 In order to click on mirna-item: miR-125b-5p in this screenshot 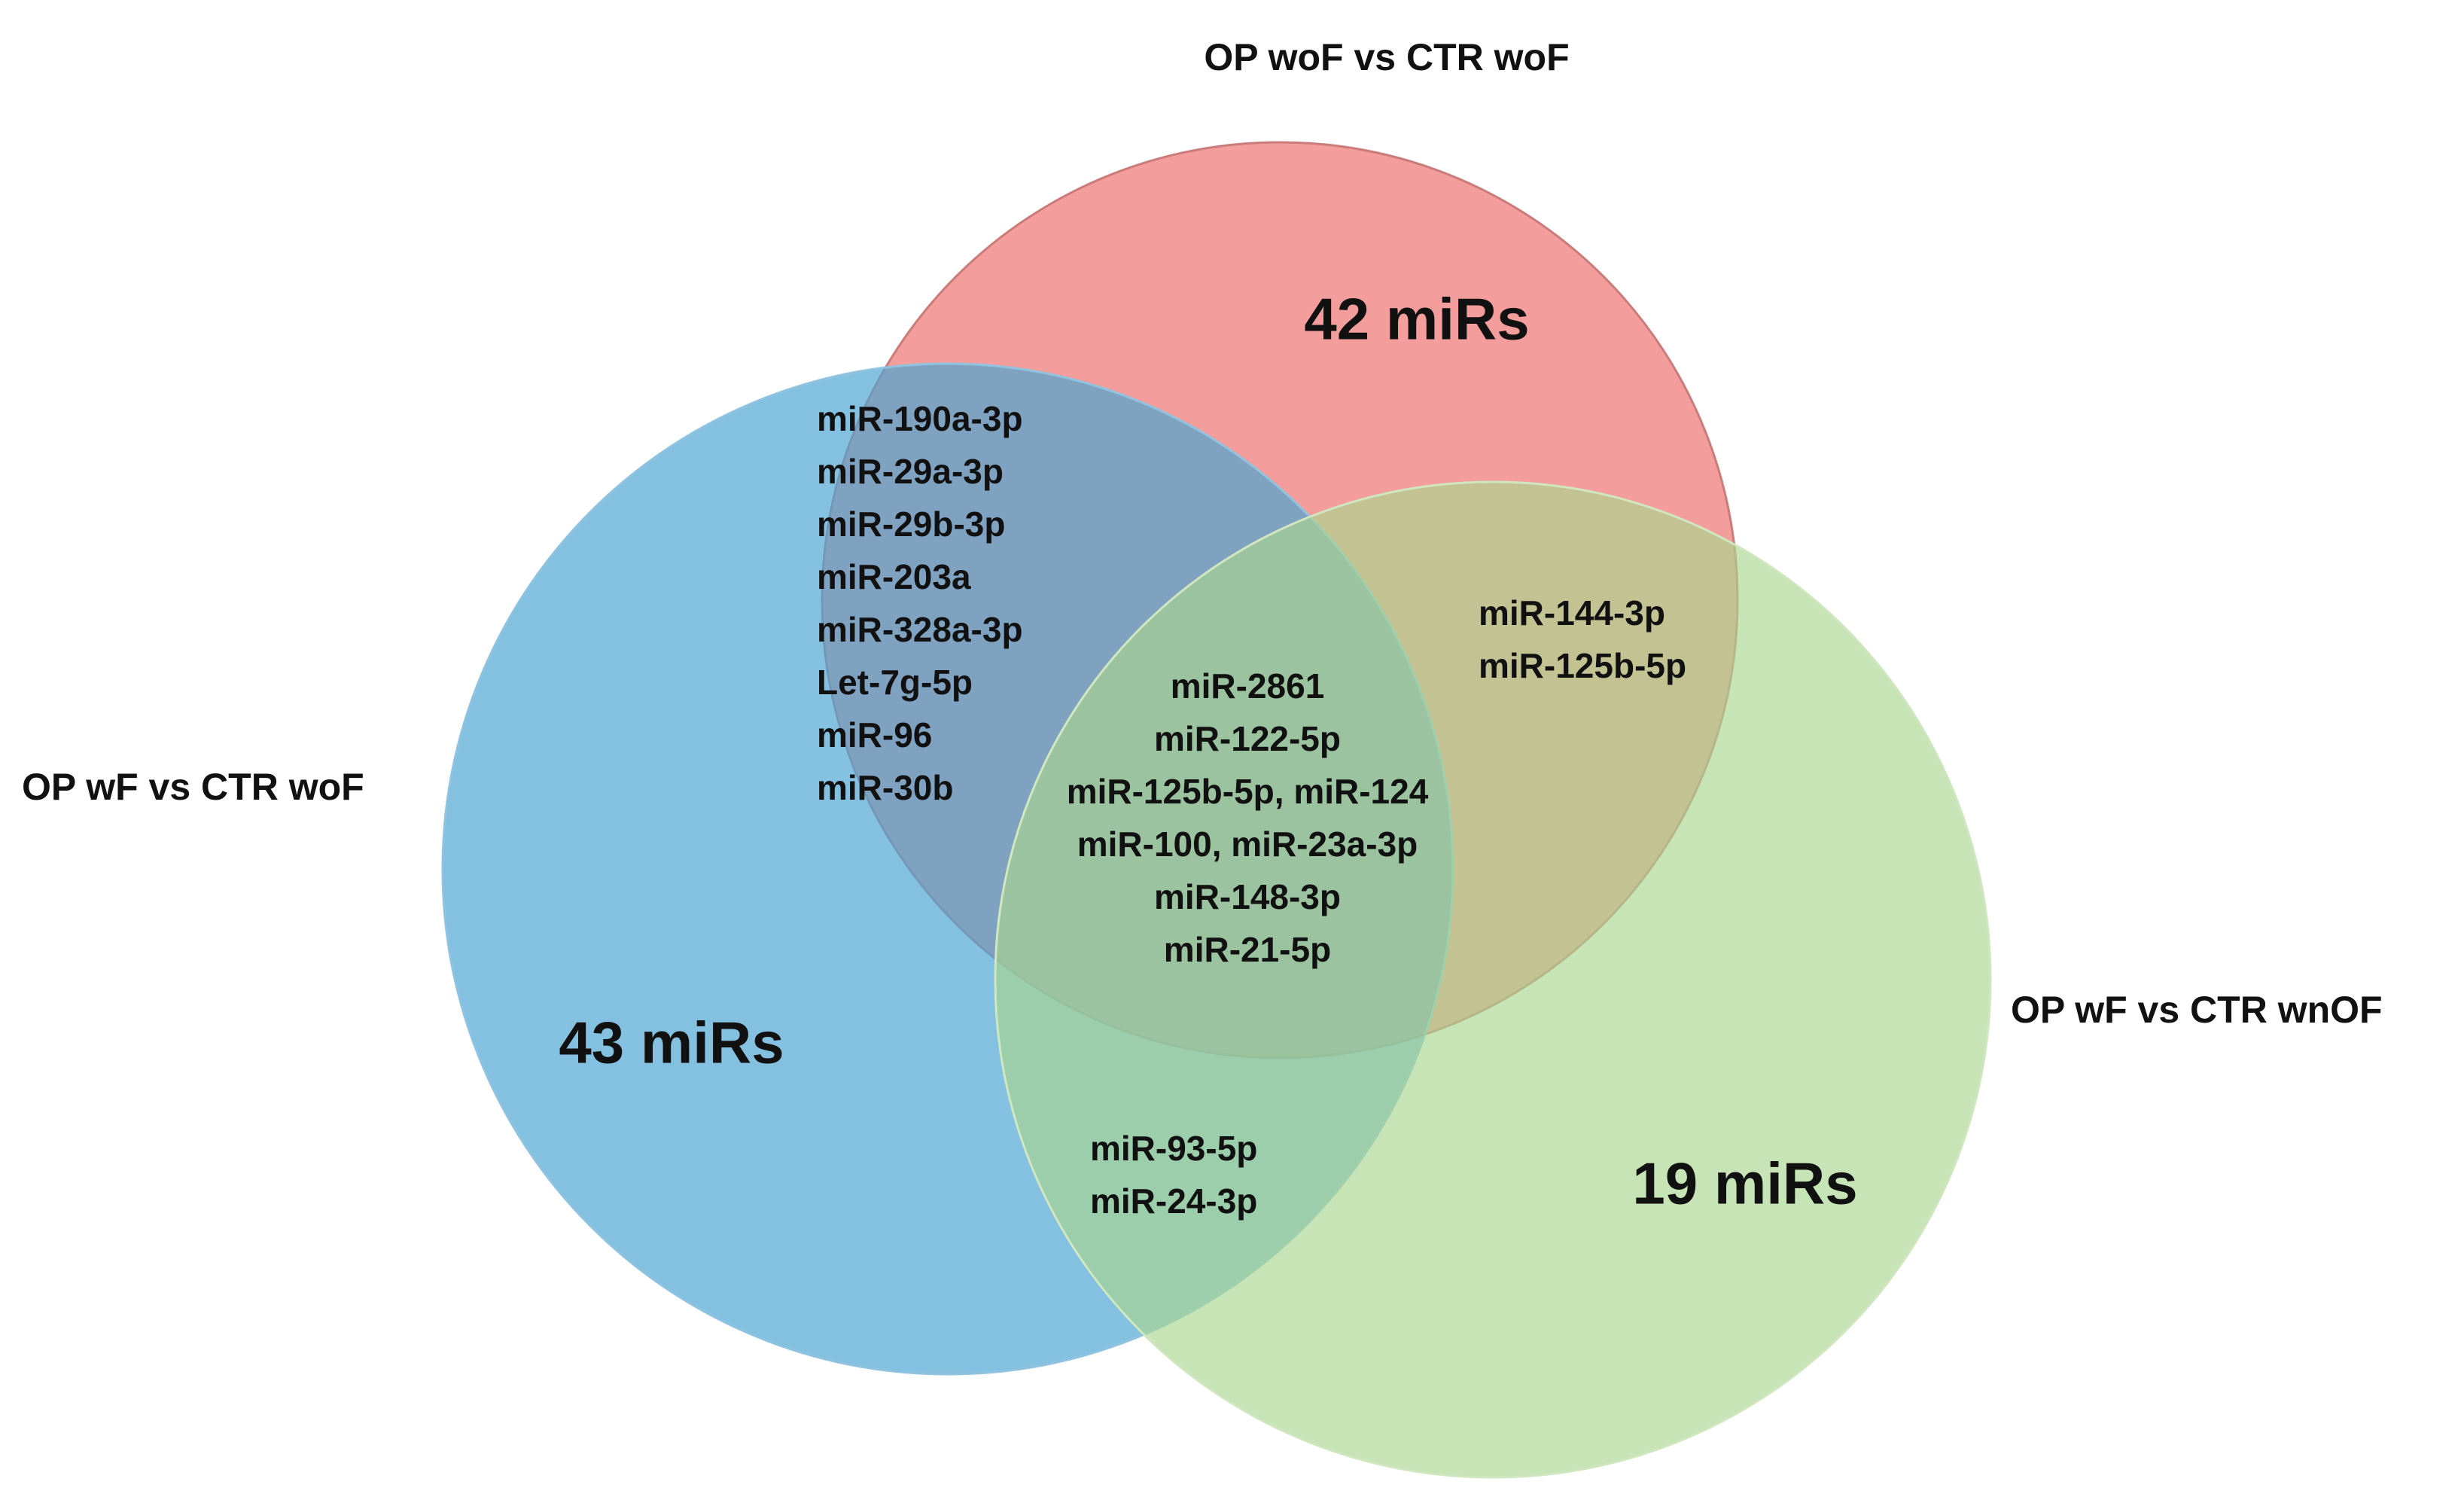, I will do `click(1583, 666)`.